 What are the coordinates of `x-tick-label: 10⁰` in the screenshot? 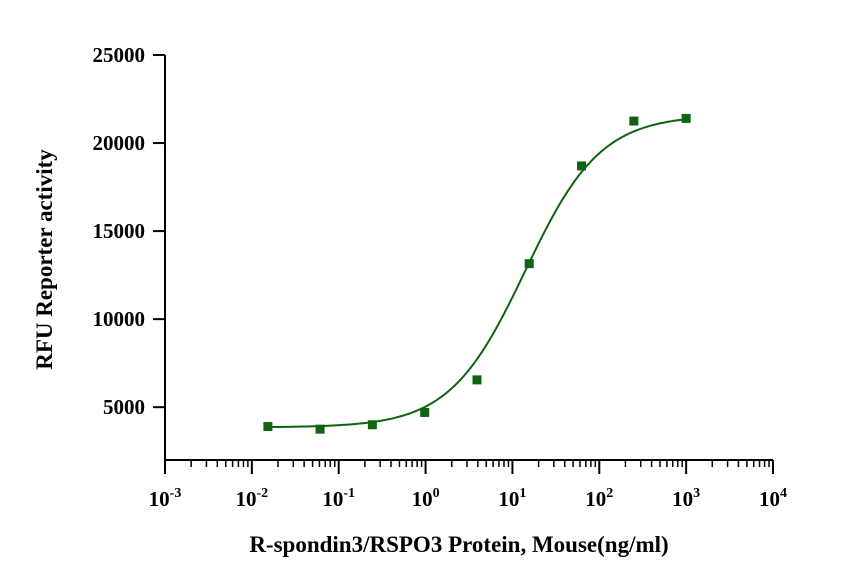 It's located at (426, 498).